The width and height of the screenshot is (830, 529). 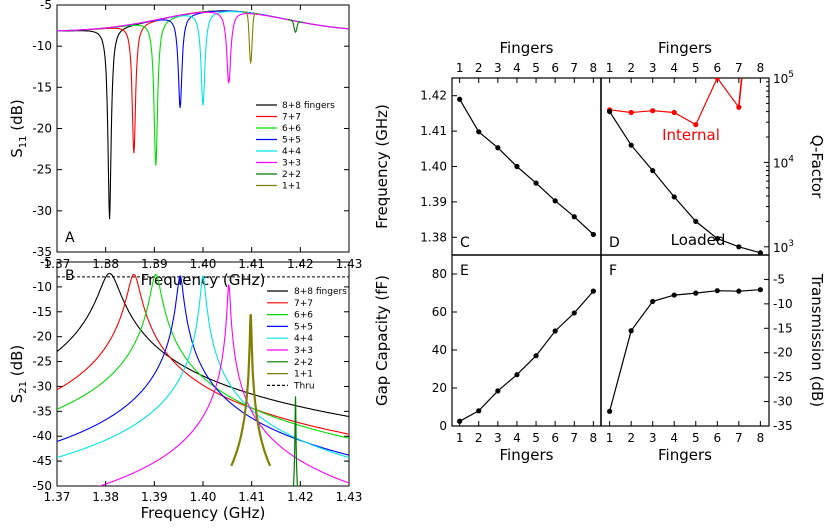 I want to click on y-tick-label: 10³, so click(x=783, y=247).